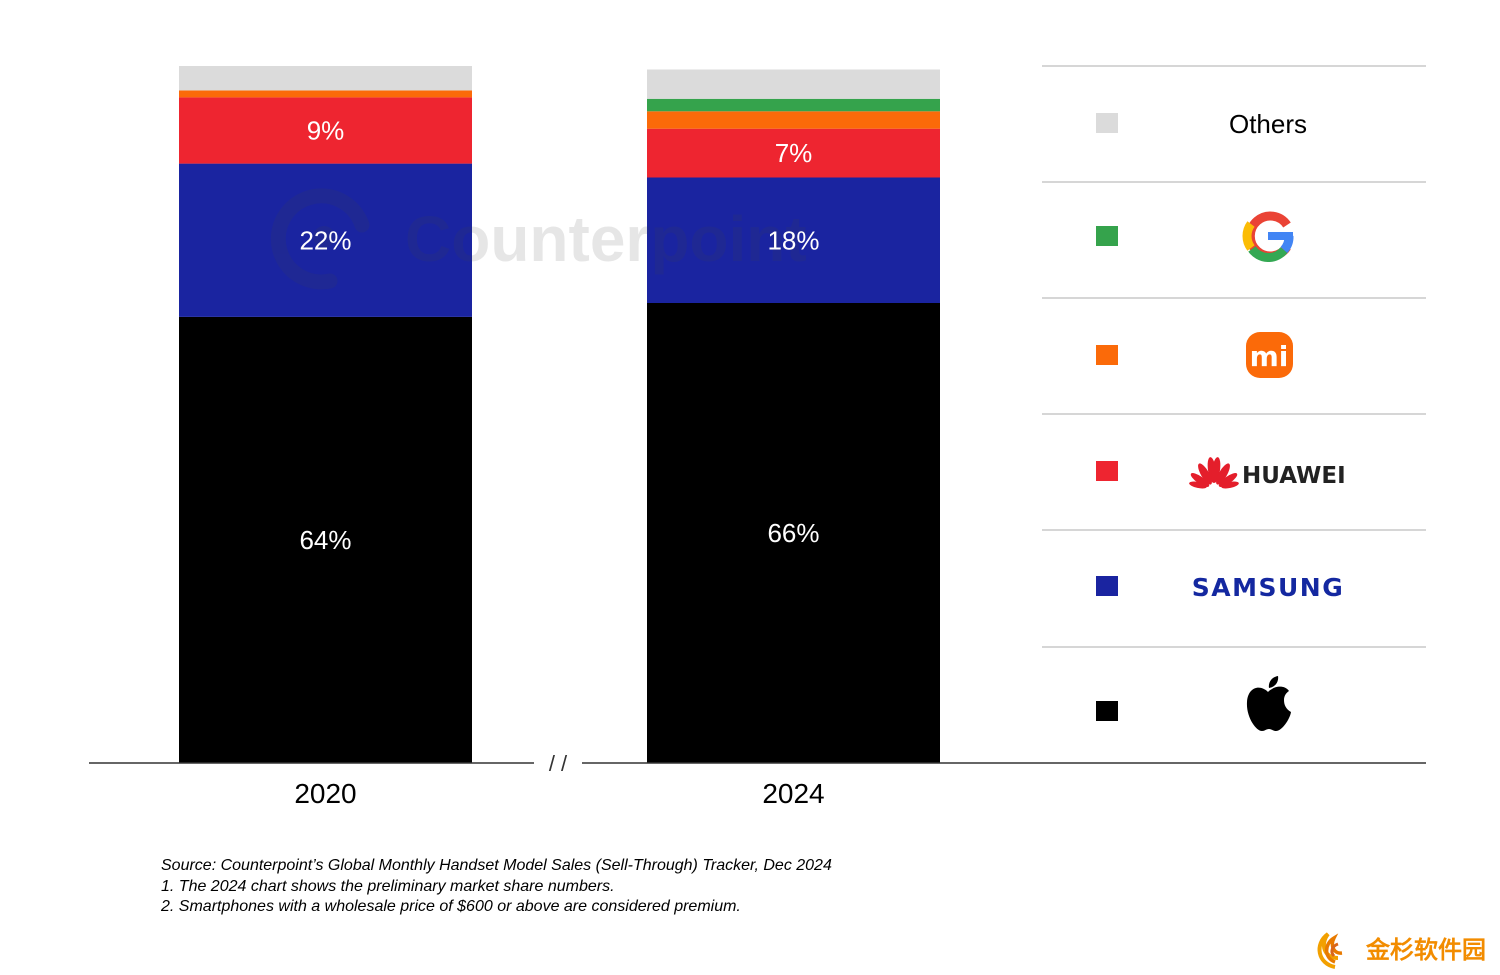  Describe the element at coordinates (757, 763) in the screenshot. I see `x-axis: / /` at that location.